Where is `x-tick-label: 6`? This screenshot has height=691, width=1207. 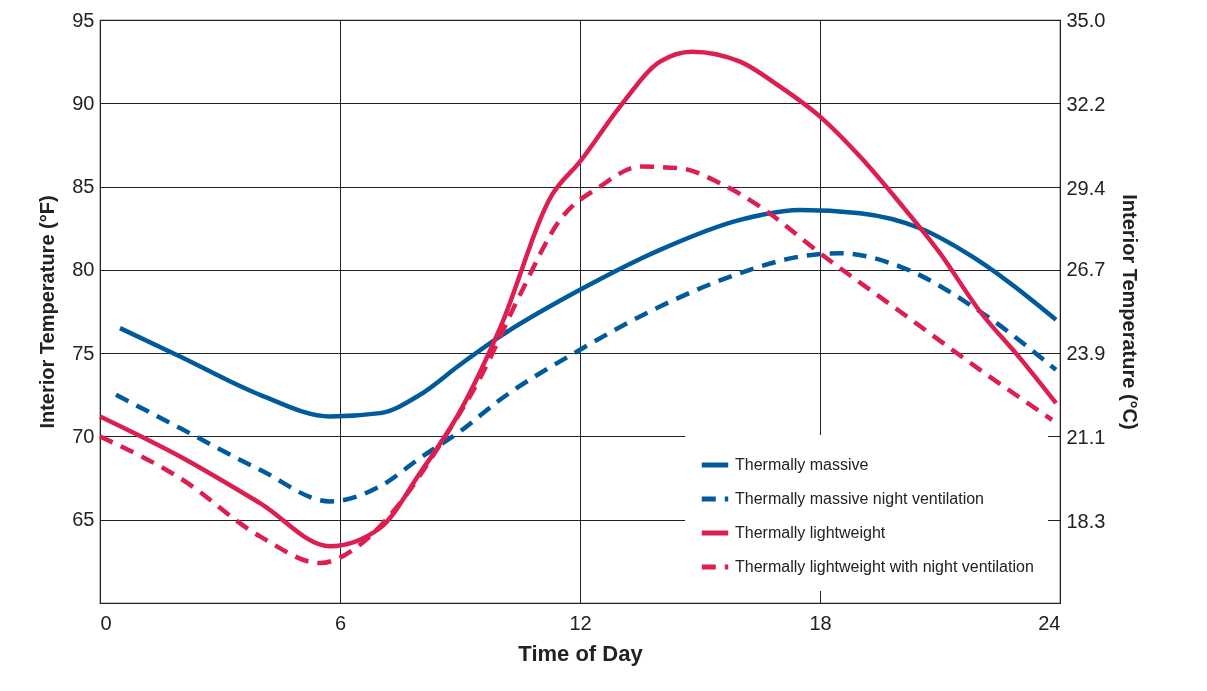
x-tick-label: 6 is located at coordinates (340, 622).